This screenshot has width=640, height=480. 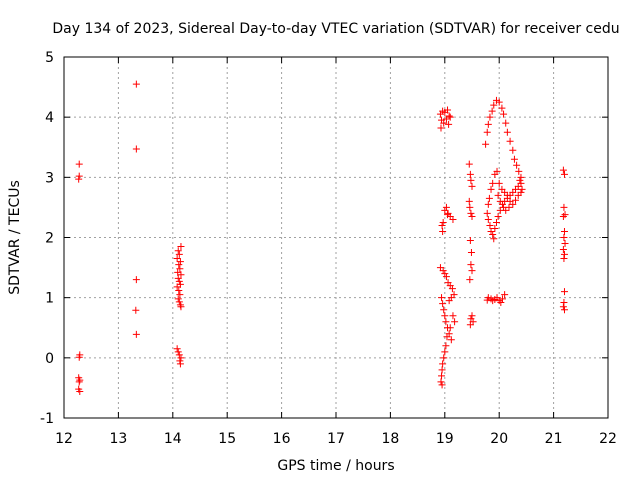 I want to click on x-tick-label: 18, so click(x=390, y=439).